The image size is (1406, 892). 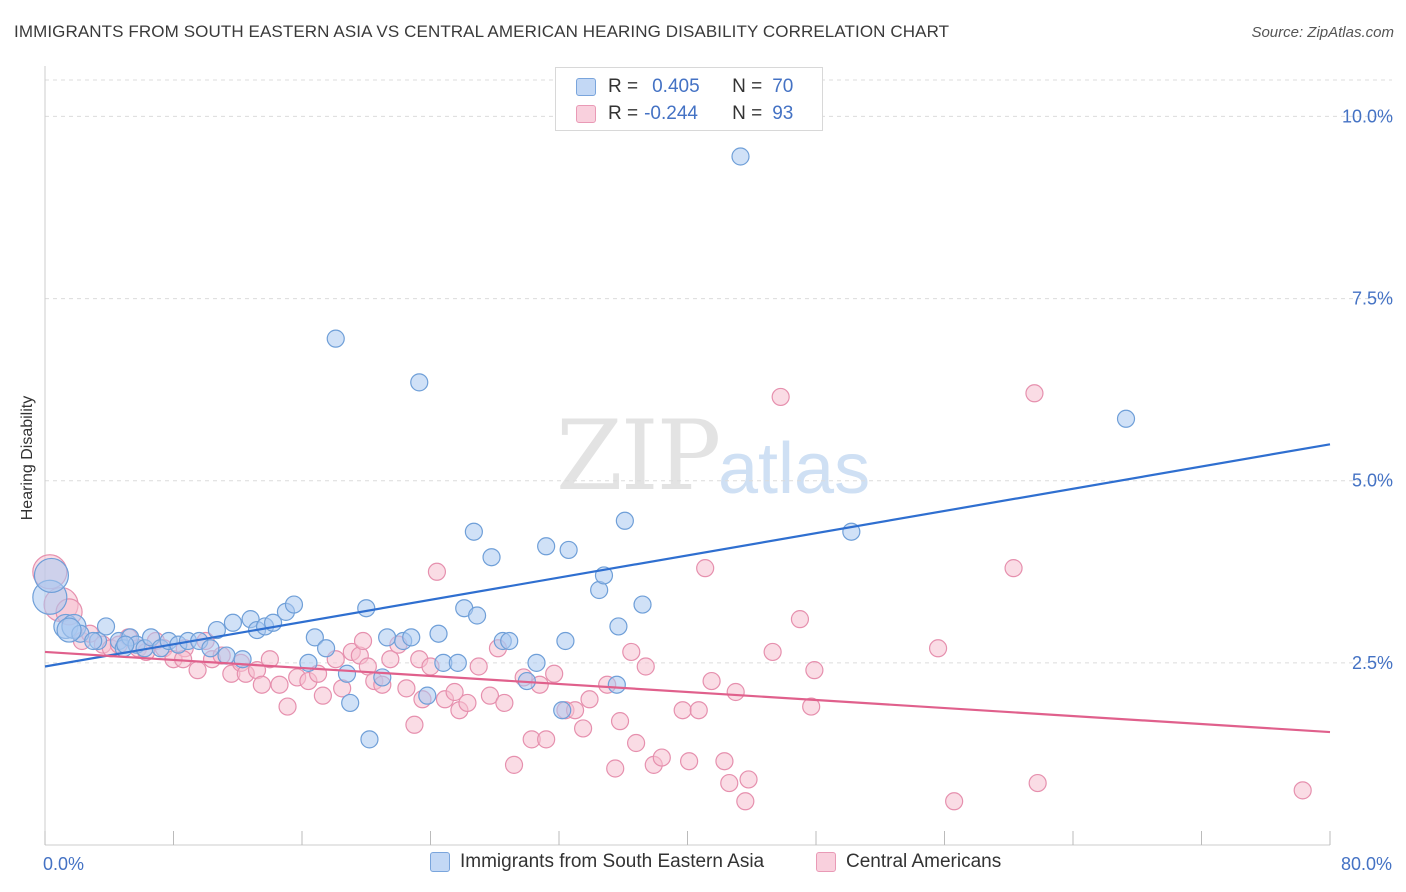 I want to click on correlation-legend: R = 0.405 N = 70 R = -0.244 N = 93, so click(x=689, y=99).